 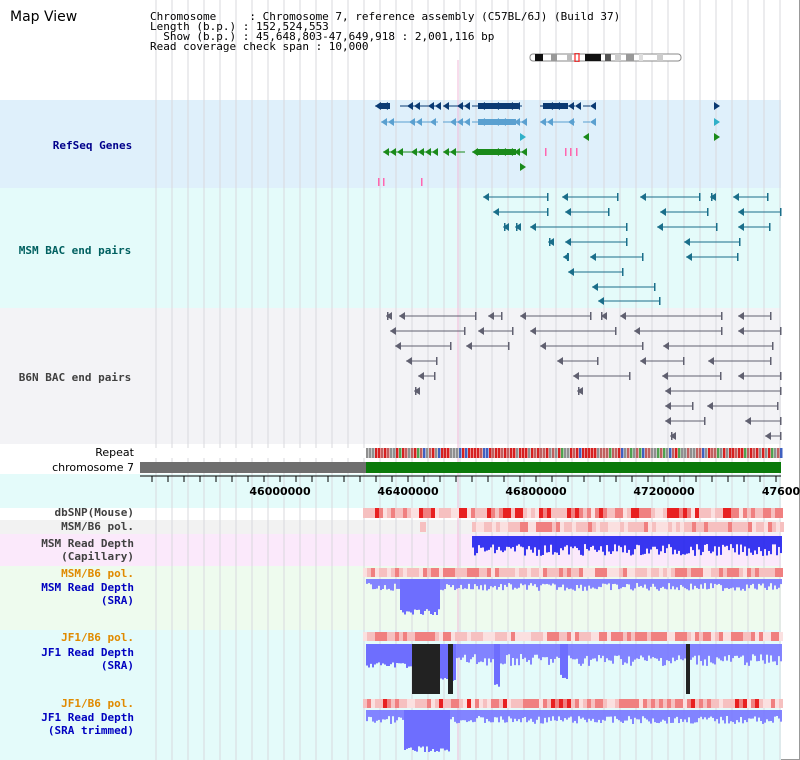 I want to click on chromosome-ideogram, so click(x=605, y=57).